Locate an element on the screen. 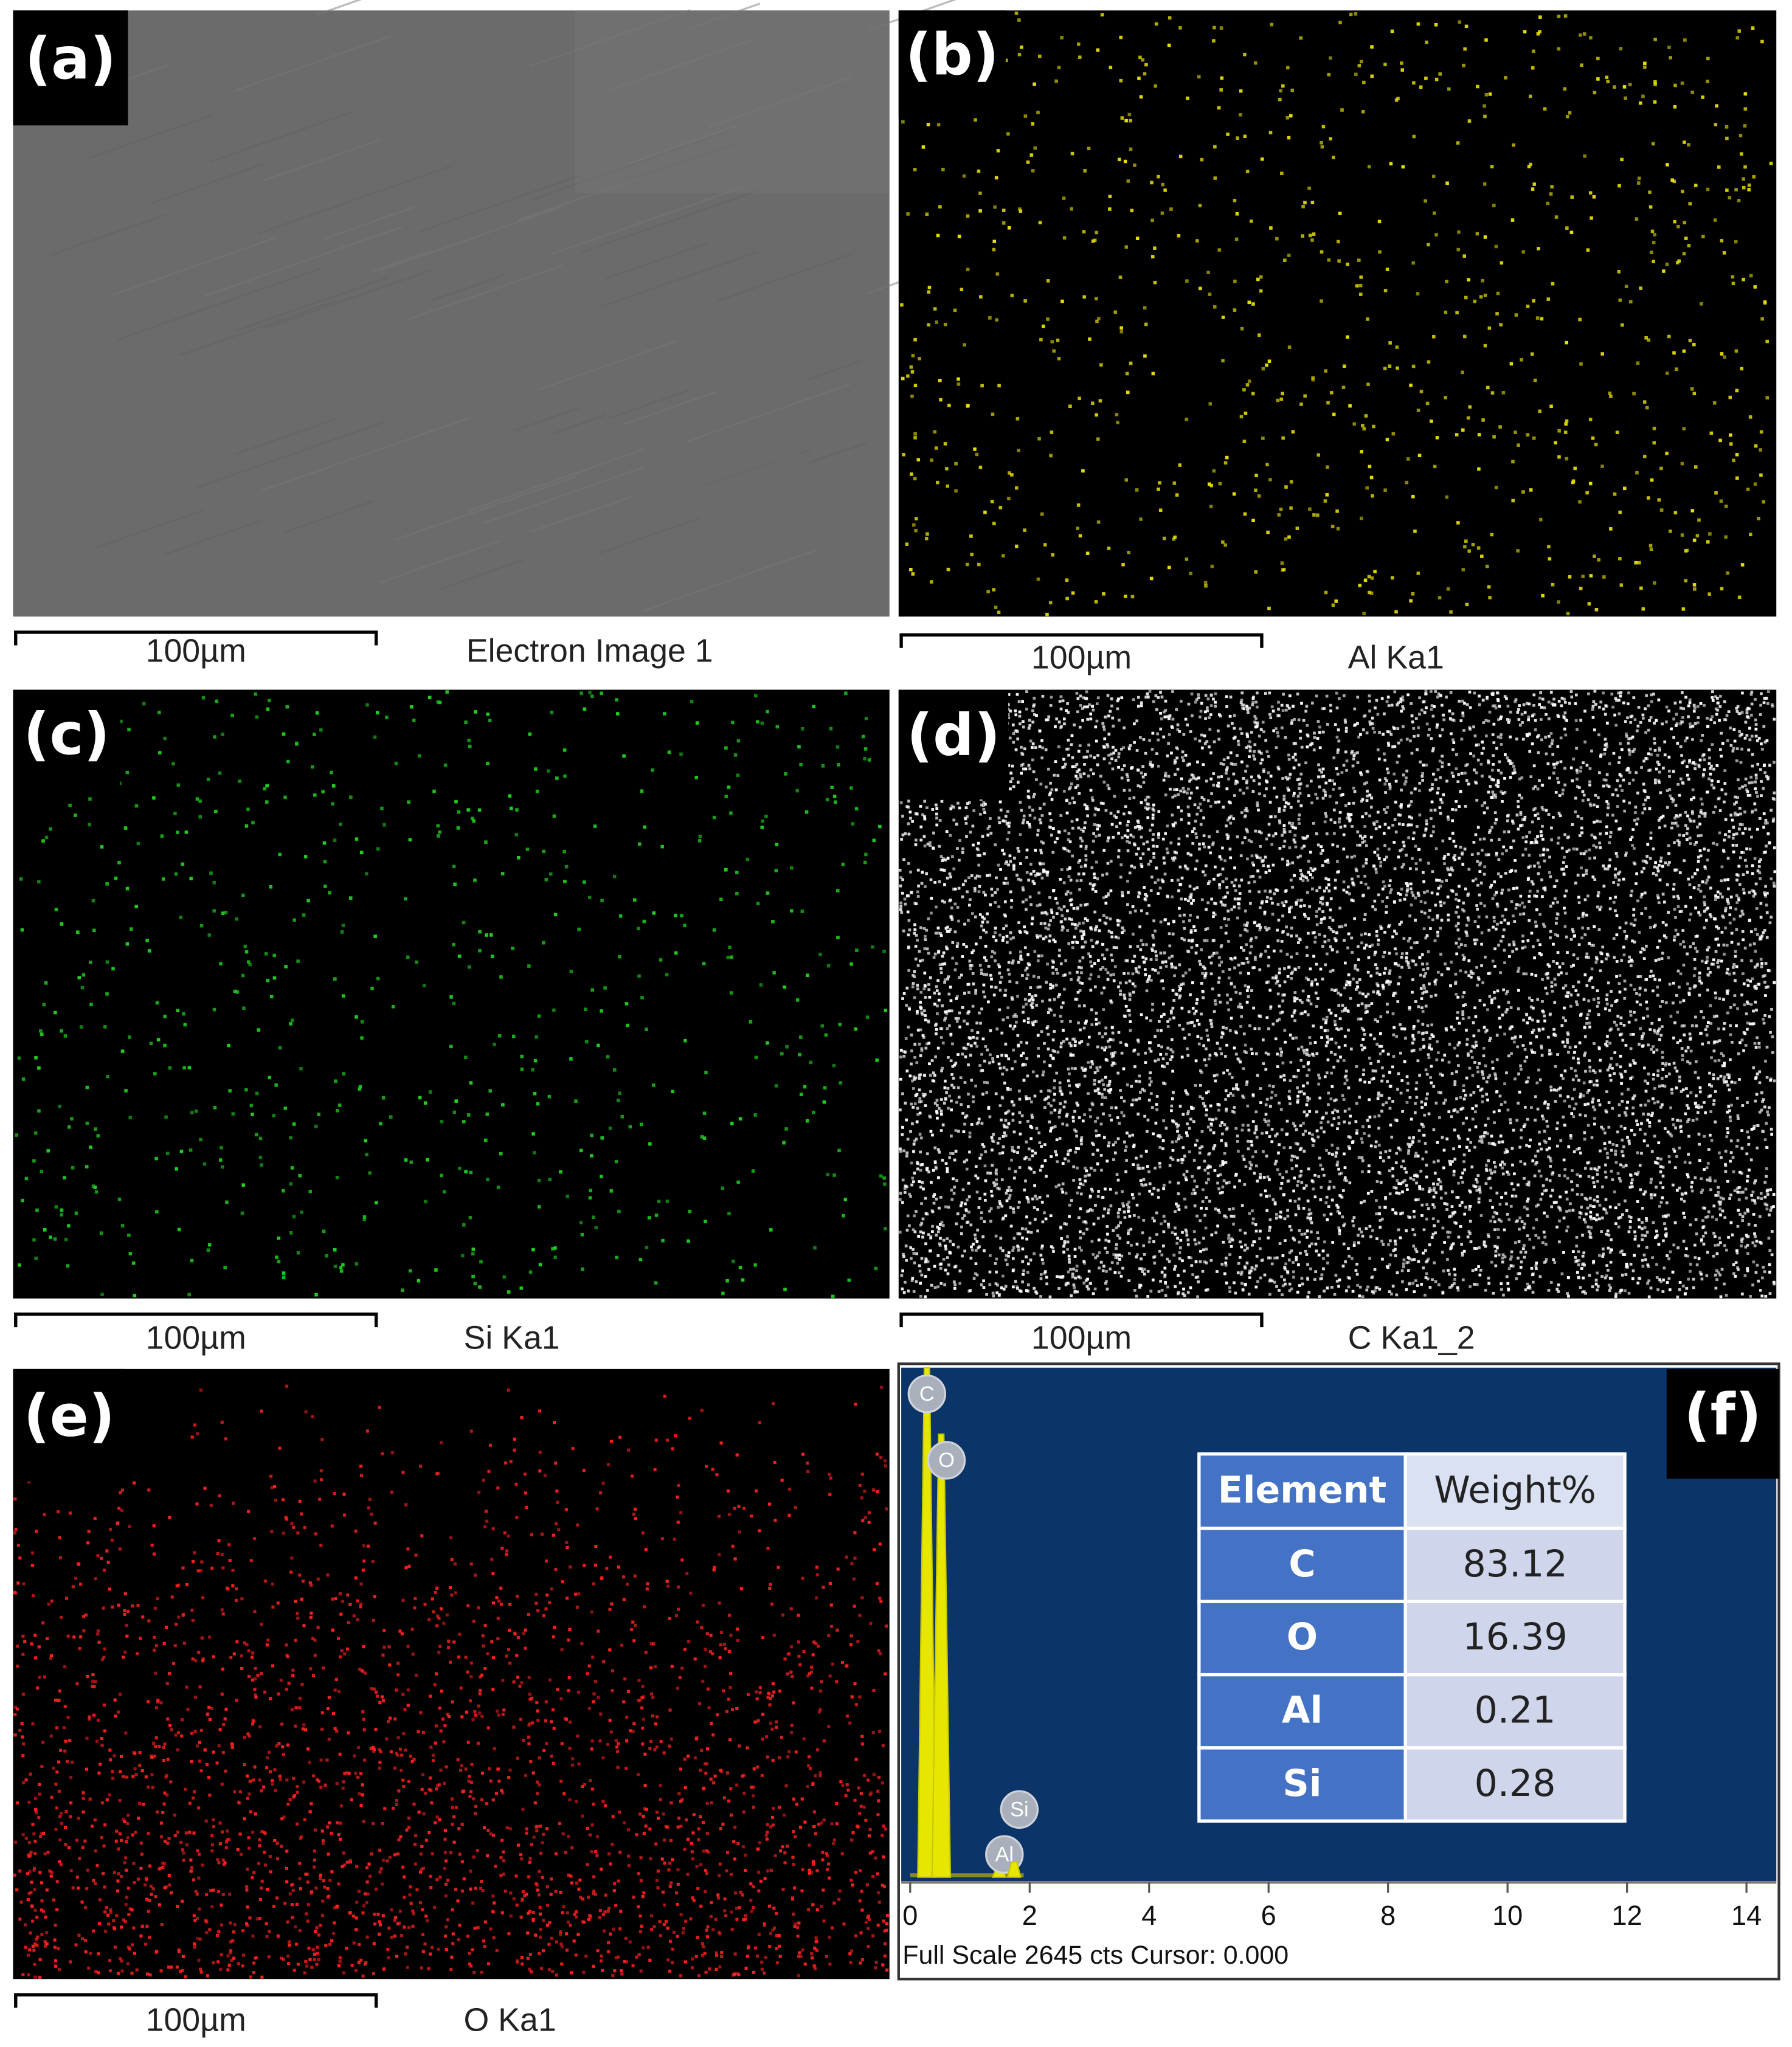 The height and width of the screenshot is (2047, 1792). label-box is located at coordinates (70, 68).